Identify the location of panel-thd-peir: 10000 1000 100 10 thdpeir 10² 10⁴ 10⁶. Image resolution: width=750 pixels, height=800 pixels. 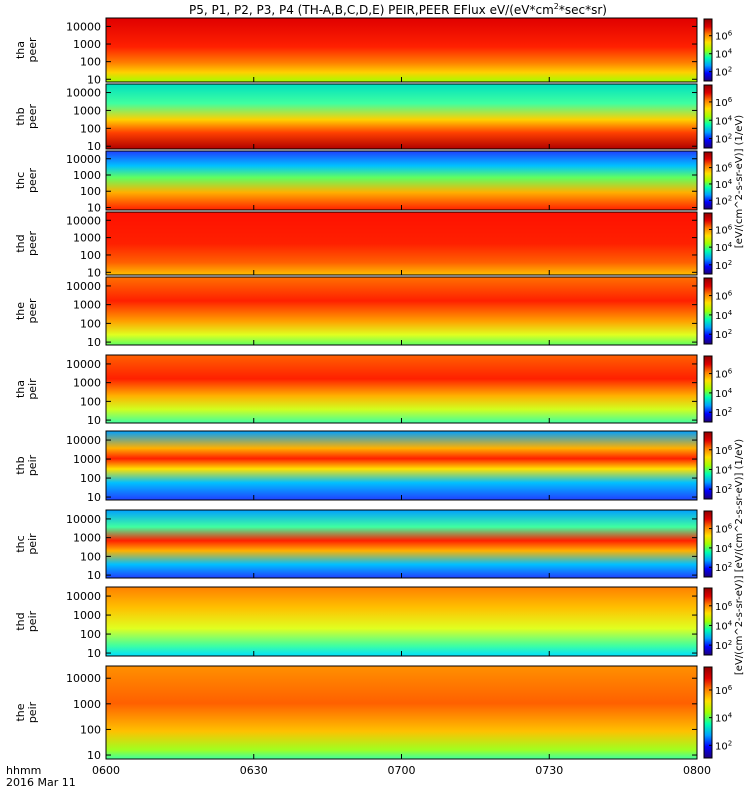
(373, 623).